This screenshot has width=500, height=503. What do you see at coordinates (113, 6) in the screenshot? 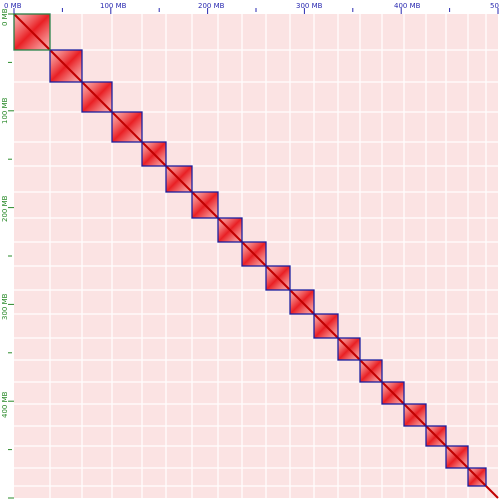
I see `top-axis-label: 100 MB` at bounding box center [113, 6].